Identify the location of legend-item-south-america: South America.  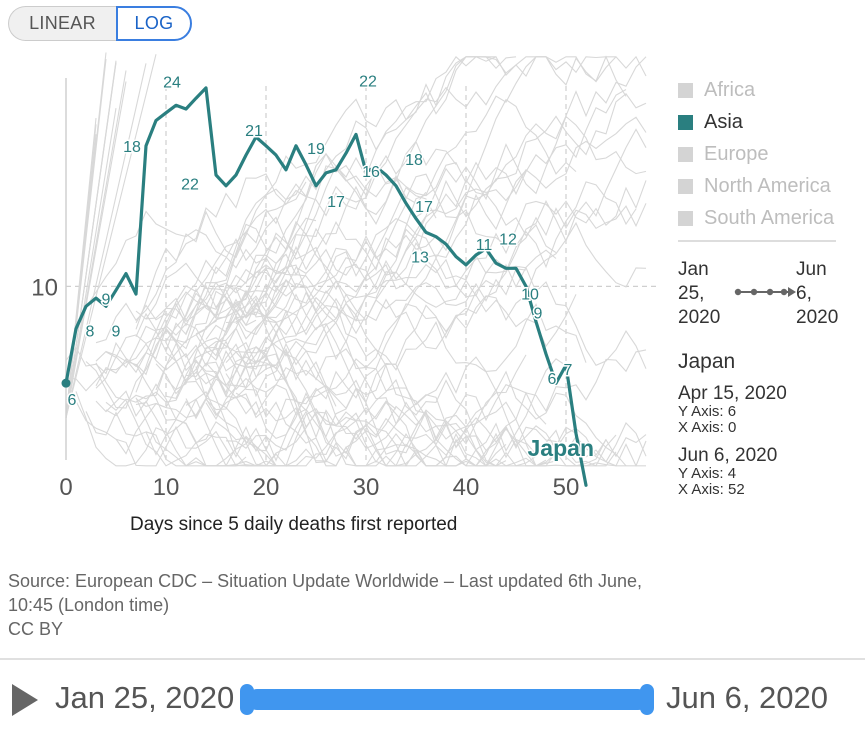
(768, 218).